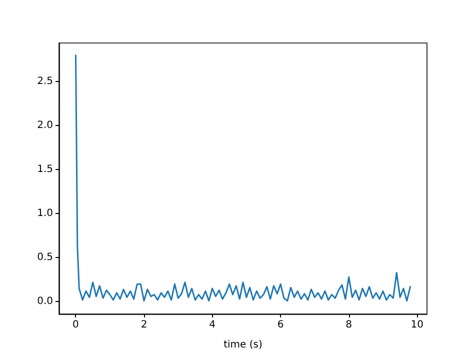 This screenshot has width=474, height=355. What do you see at coordinates (280, 325) in the screenshot?
I see `x-tick-label: 6` at bounding box center [280, 325].